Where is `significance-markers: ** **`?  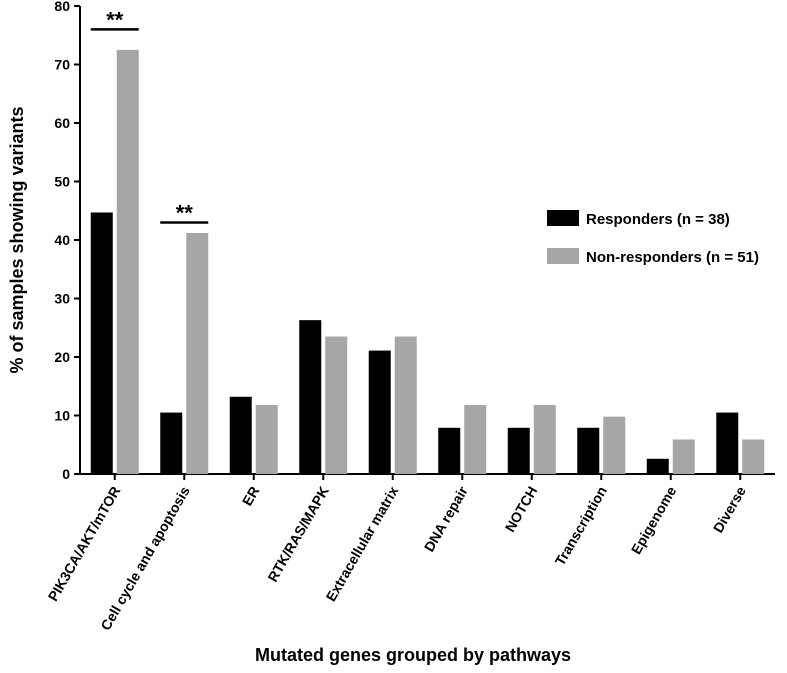 significance-markers: ** ** is located at coordinates (149, 116).